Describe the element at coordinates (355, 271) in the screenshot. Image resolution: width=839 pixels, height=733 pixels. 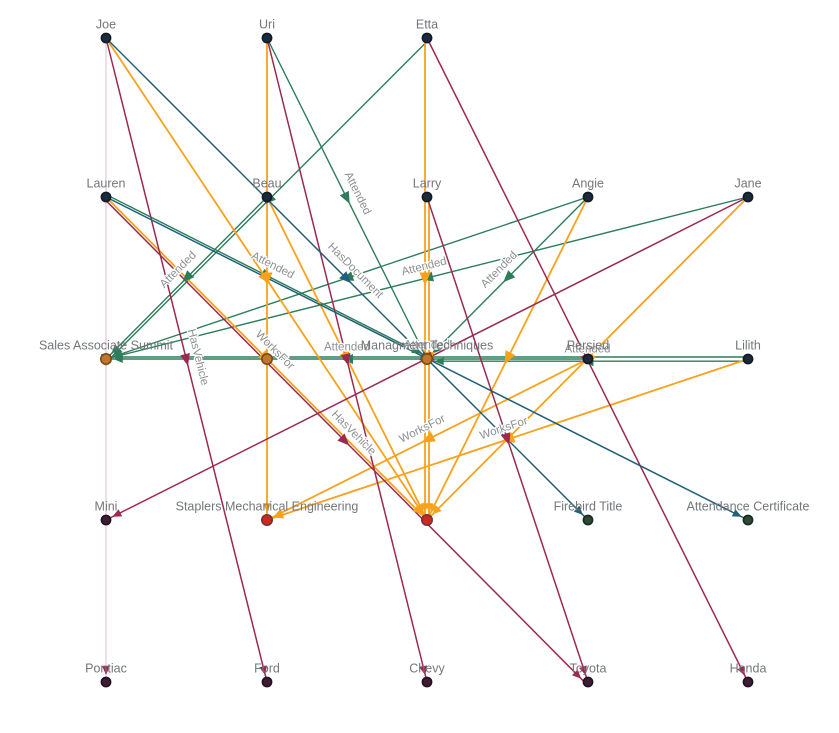
I see `edge-label-joe-ft: HasDocument` at that location.